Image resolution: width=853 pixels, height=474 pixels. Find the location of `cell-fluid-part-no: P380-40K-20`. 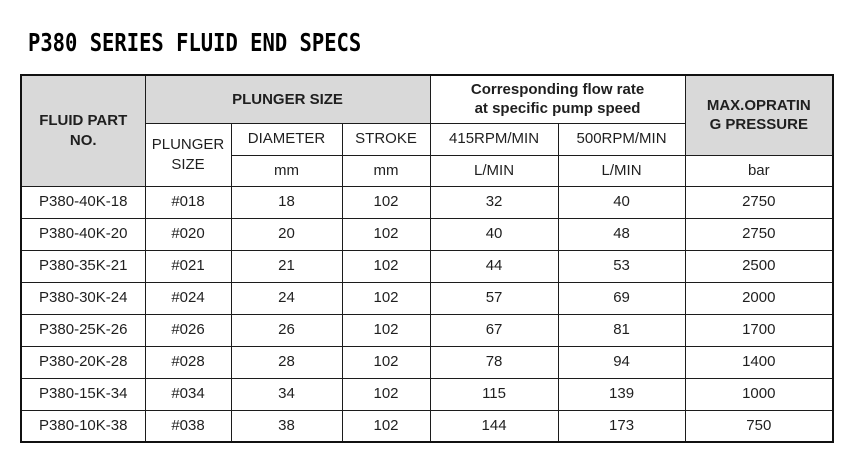

cell-fluid-part-no: P380-40K-20 is located at coordinates (83, 234).